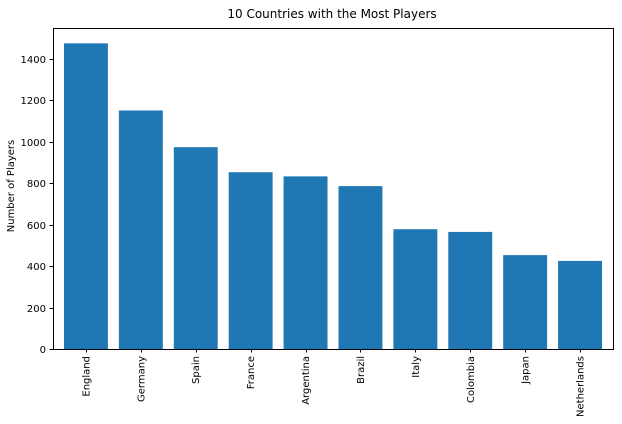 This screenshot has height=424, width=622. What do you see at coordinates (43, 350) in the screenshot?
I see `y-tick-label: 0` at bounding box center [43, 350].